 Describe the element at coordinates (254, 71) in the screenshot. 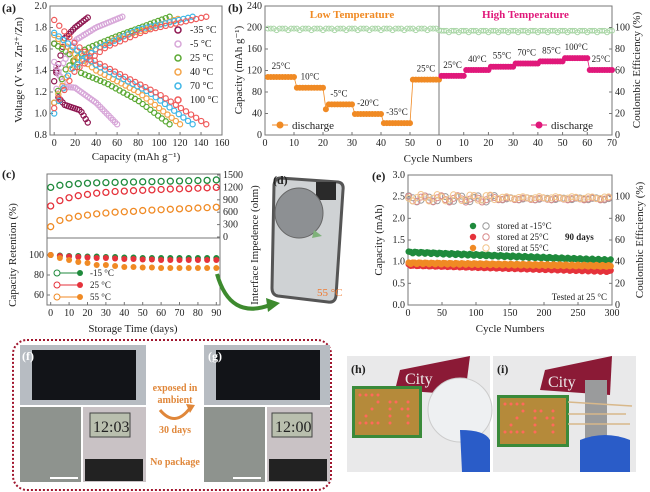

I see `y-tick-b: 120` at that location.